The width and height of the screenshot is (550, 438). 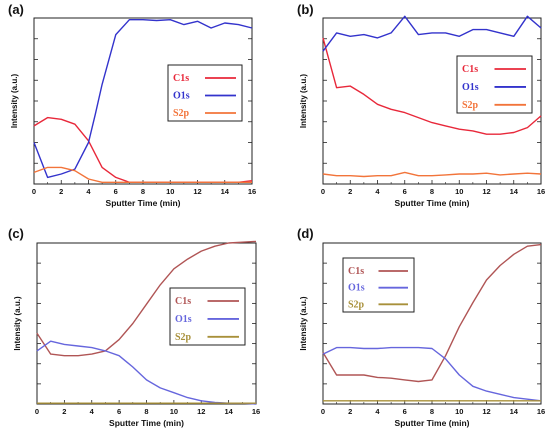 I want to click on panel-label: (a), so click(x=16, y=9).